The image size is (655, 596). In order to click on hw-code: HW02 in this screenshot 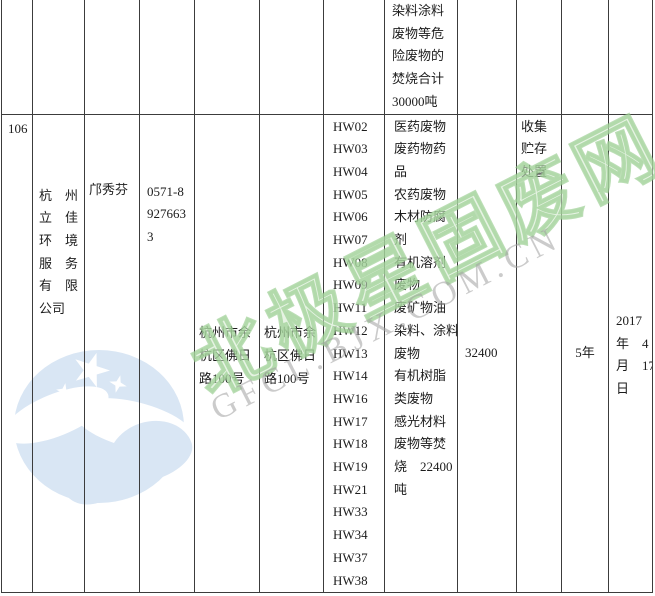, I will do `click(350, 126)`.